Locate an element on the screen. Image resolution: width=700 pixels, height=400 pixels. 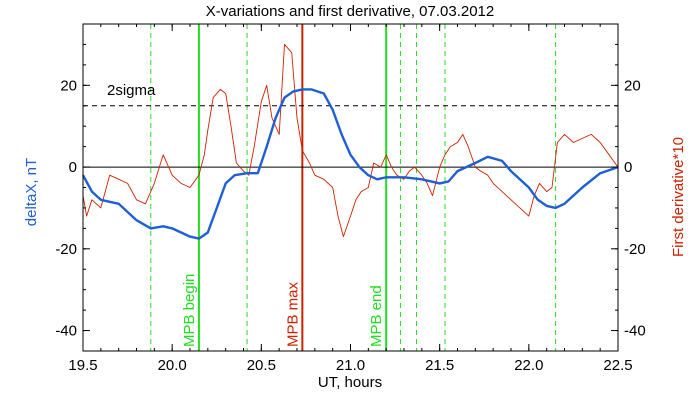
marker-label-mpb-begin: MPB begin is located at coordinates (189, 310).